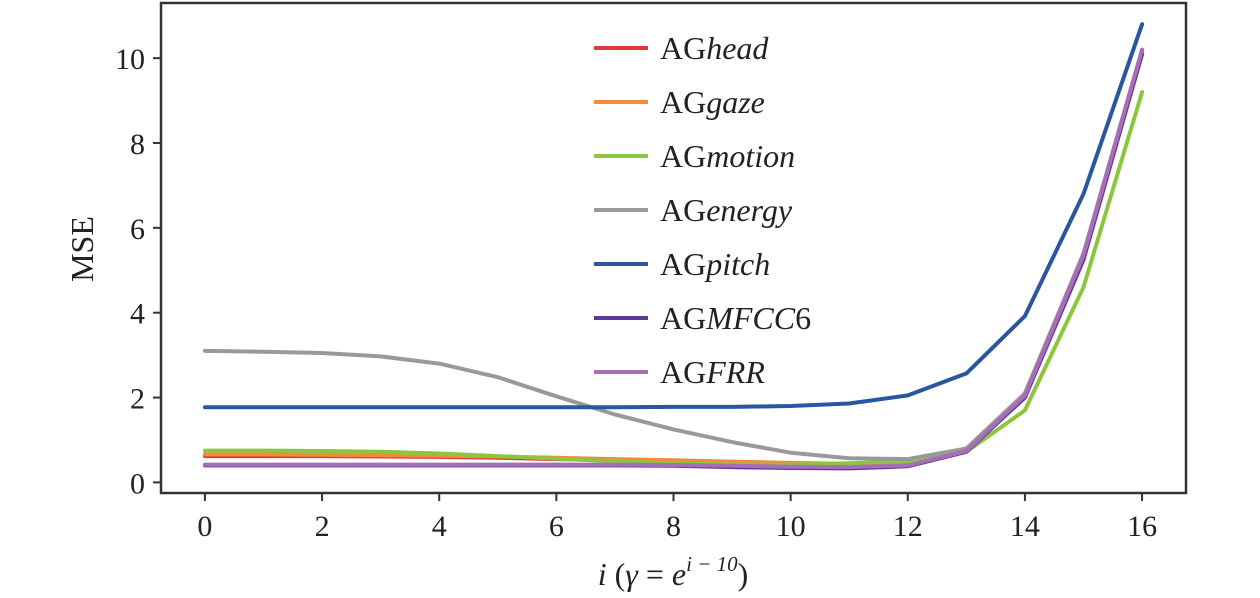 This screenshot has height=598, width=1260. Describe the element at coordinates (556, 526) in the screenshot. I see `x-tick-label: 6` at that location.